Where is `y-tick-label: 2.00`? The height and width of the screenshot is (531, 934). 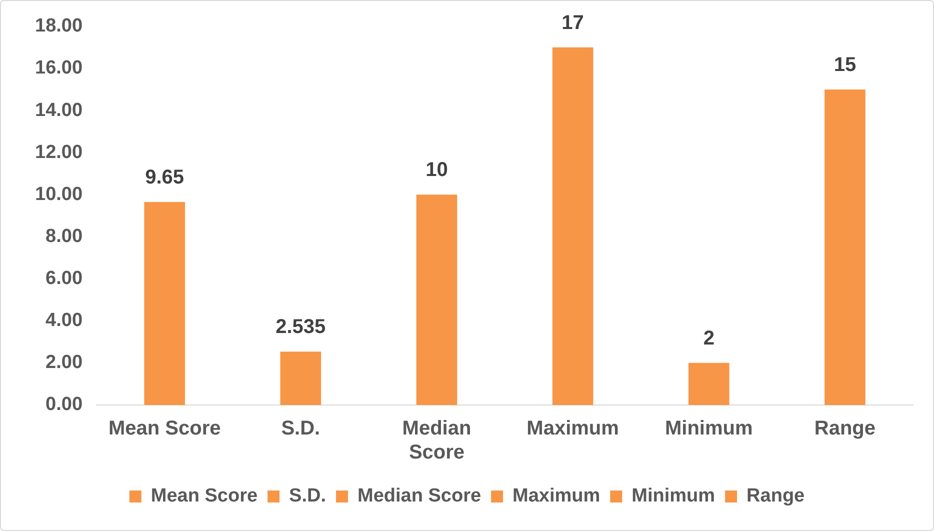 y-tick-label: 2.00 is located at coordinates (64, 363).